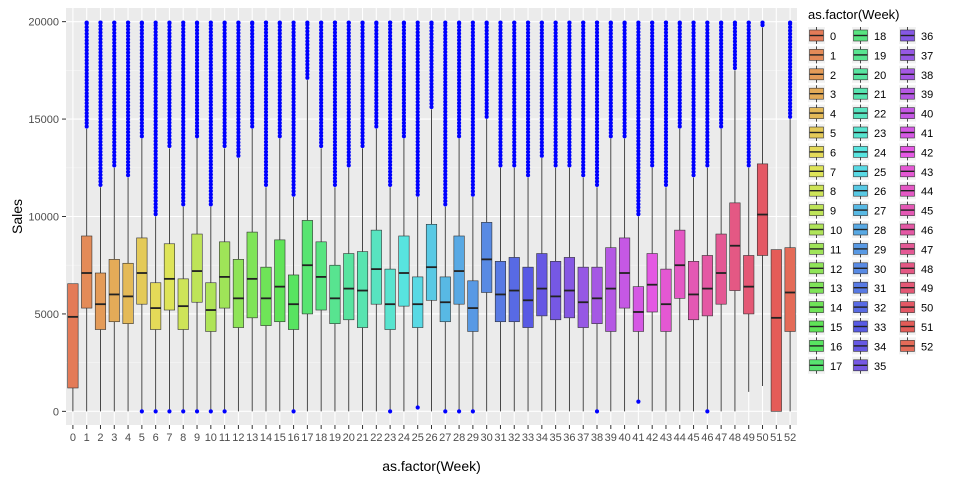 The width and height of the screenshot is (960, 480). I want to click on y-tick-label: 0, so click(56, 412).